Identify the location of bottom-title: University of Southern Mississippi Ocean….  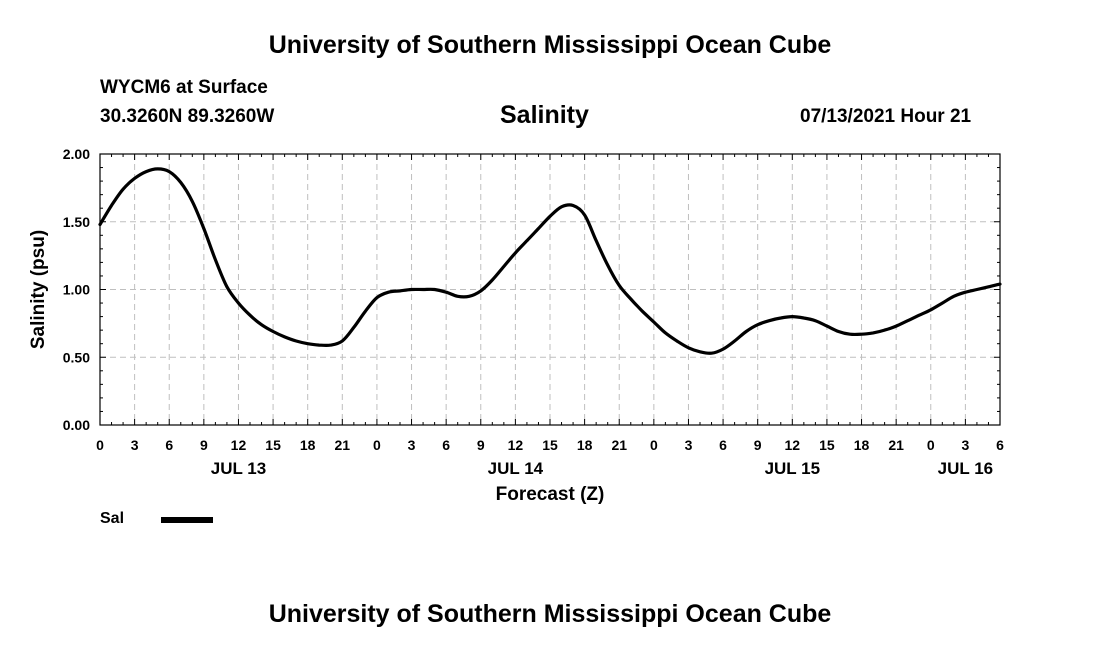
(550, 614).